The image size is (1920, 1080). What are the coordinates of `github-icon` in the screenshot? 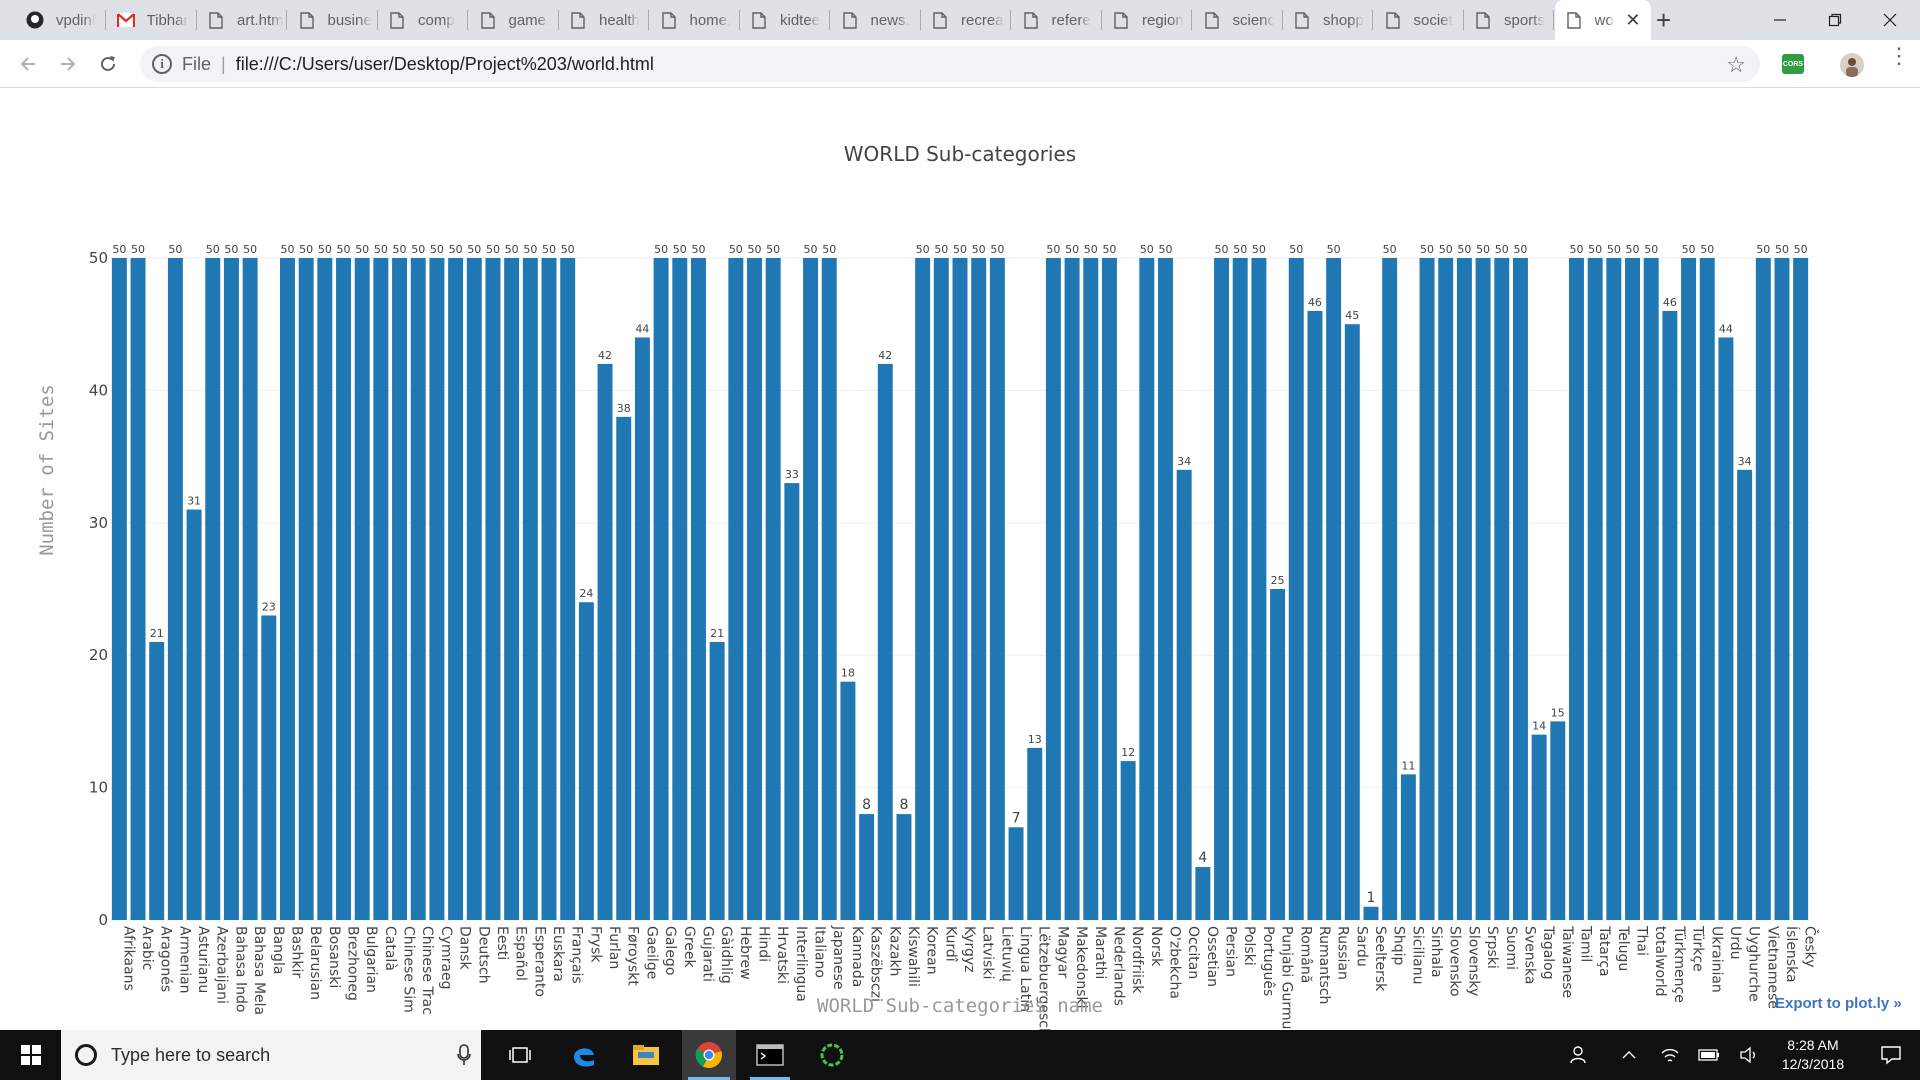 It's located at (35, 20).